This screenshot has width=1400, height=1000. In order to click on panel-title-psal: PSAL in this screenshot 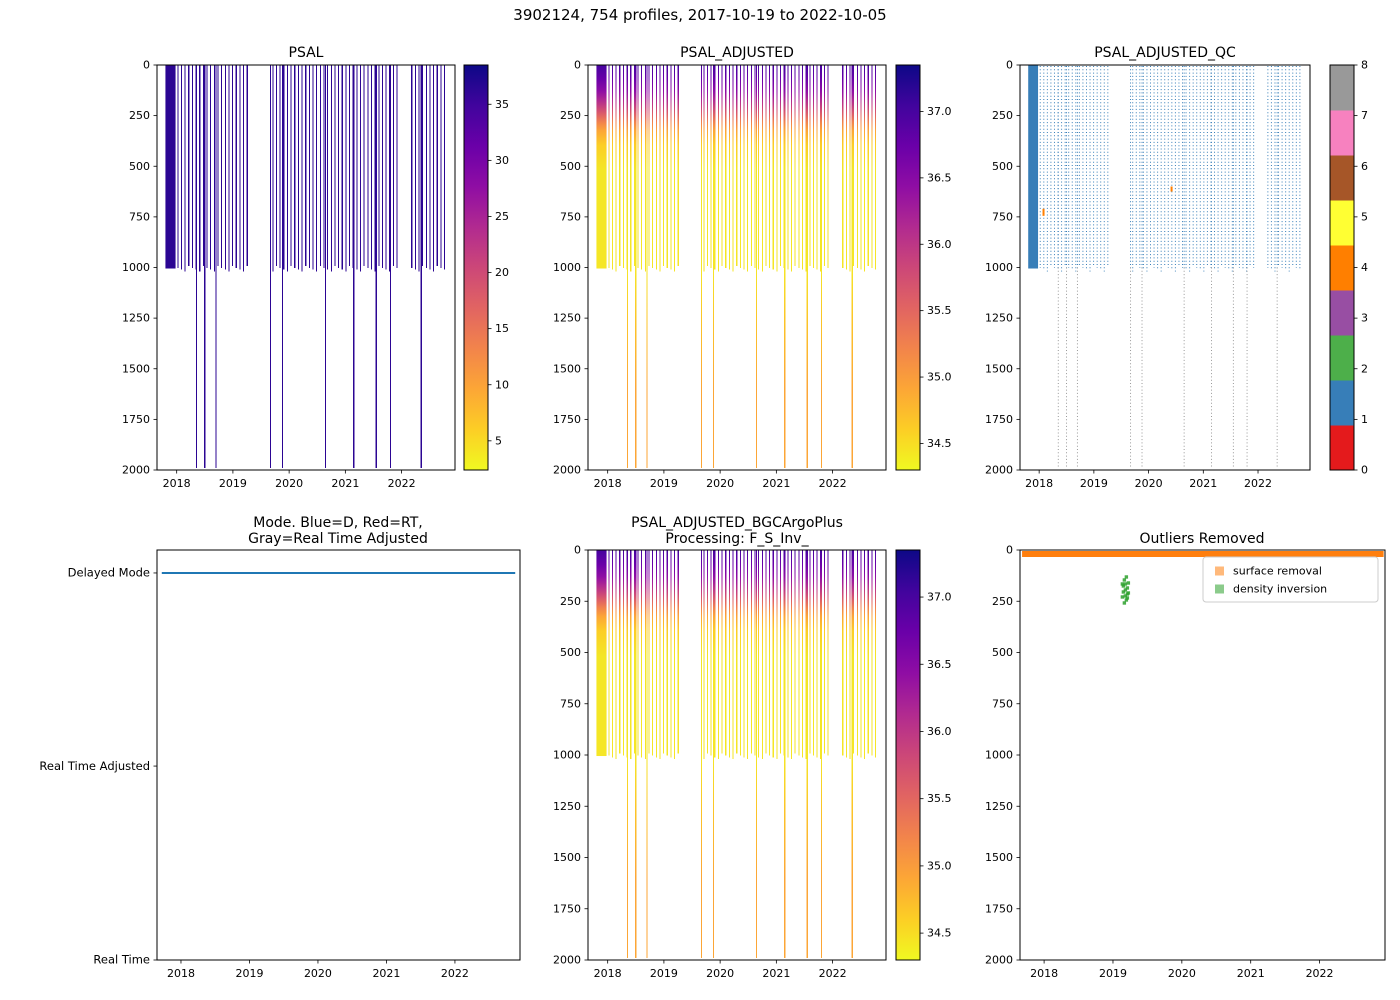, I will do `click(306, 53)`.